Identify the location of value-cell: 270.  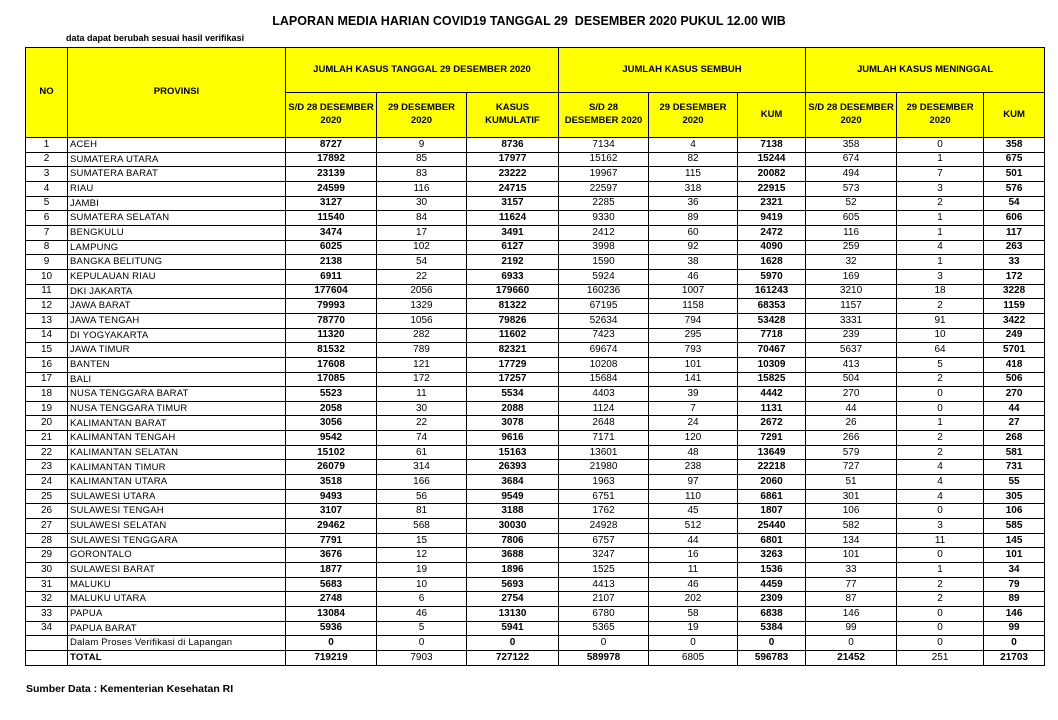
(851, 394).